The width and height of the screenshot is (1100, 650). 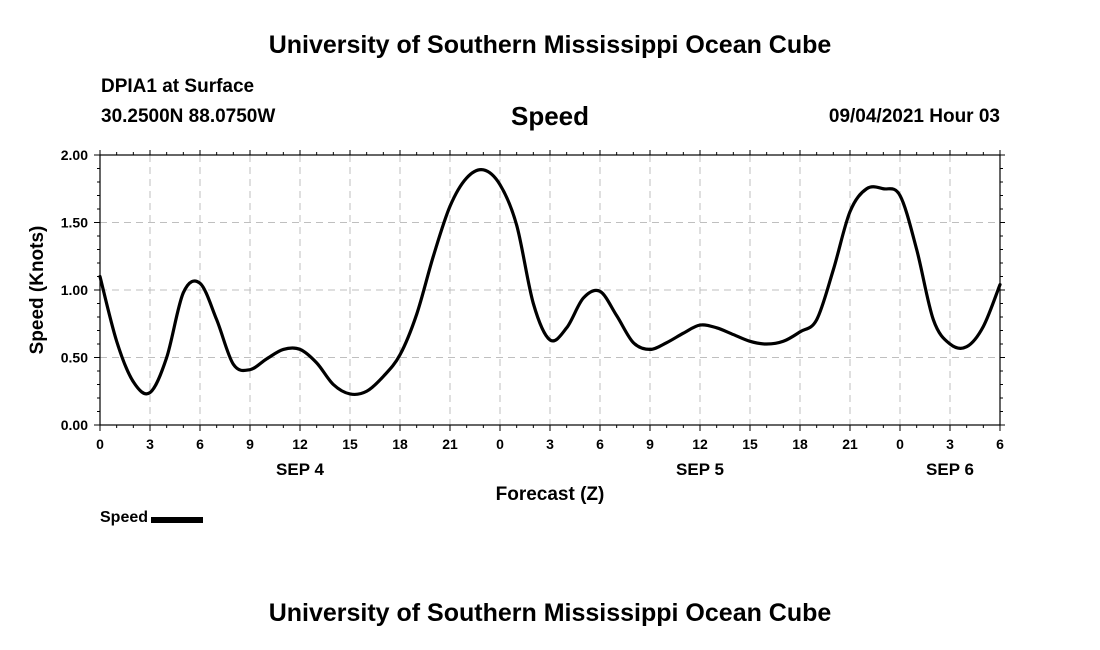 I want to click on y-tick-label: 1.00, so click(x=74, y=290).